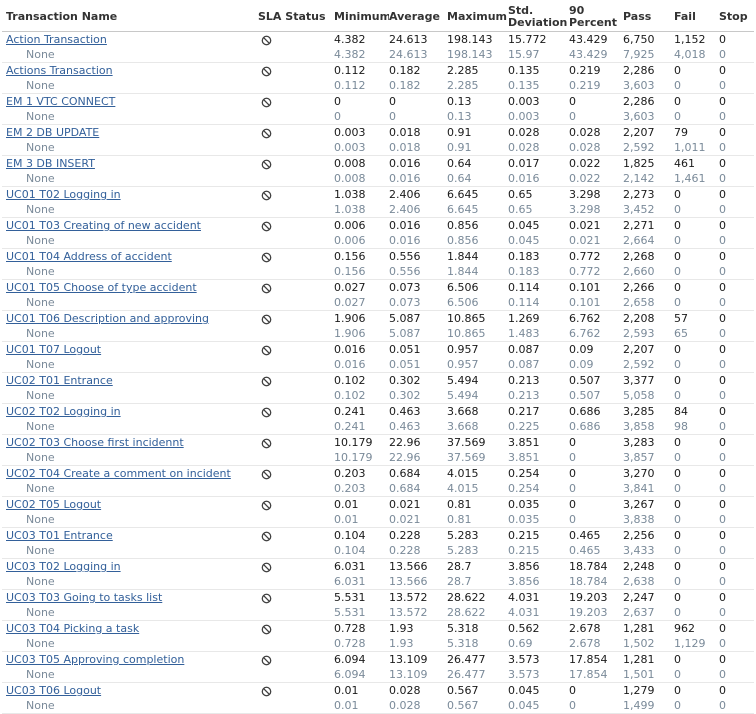 Image resolution: width=756 pixels, height=714 pixels. What do you see at coordinates (62, 16) in the screenshot?
I see `header-transaction-name: Transaction Name` at bounding box center [62, 16].